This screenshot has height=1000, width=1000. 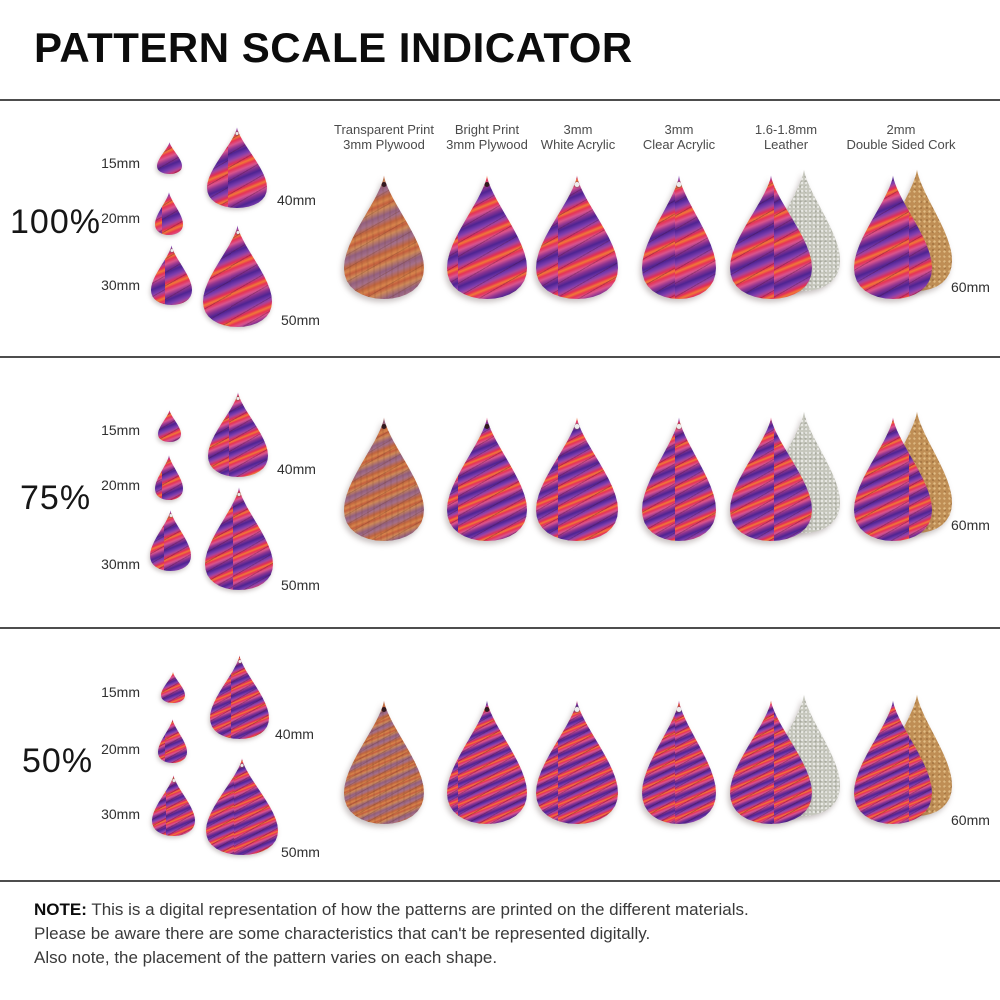 What do you see at coordinates (893, 762) in the screenshot?
I see `drop-50-double-sided-cork-shape` at bounding box center [893, 762].